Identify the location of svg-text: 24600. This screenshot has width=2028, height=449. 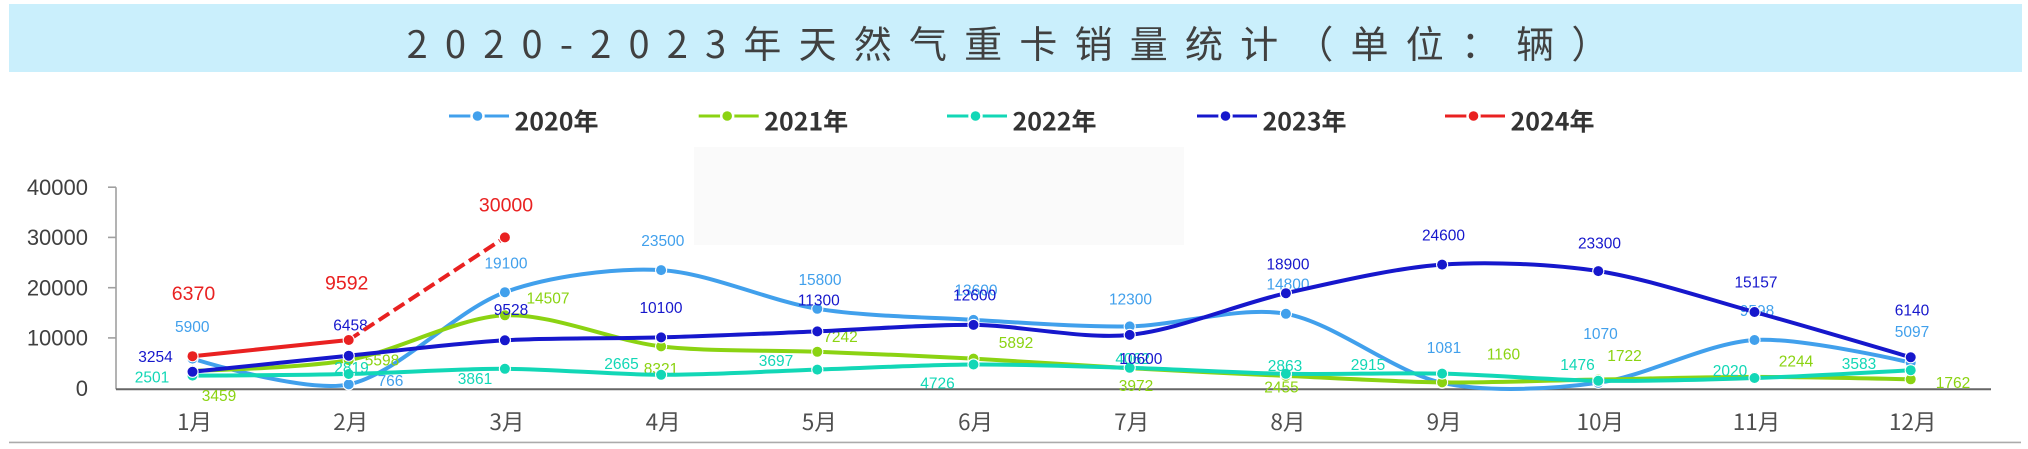
(1443, 236).